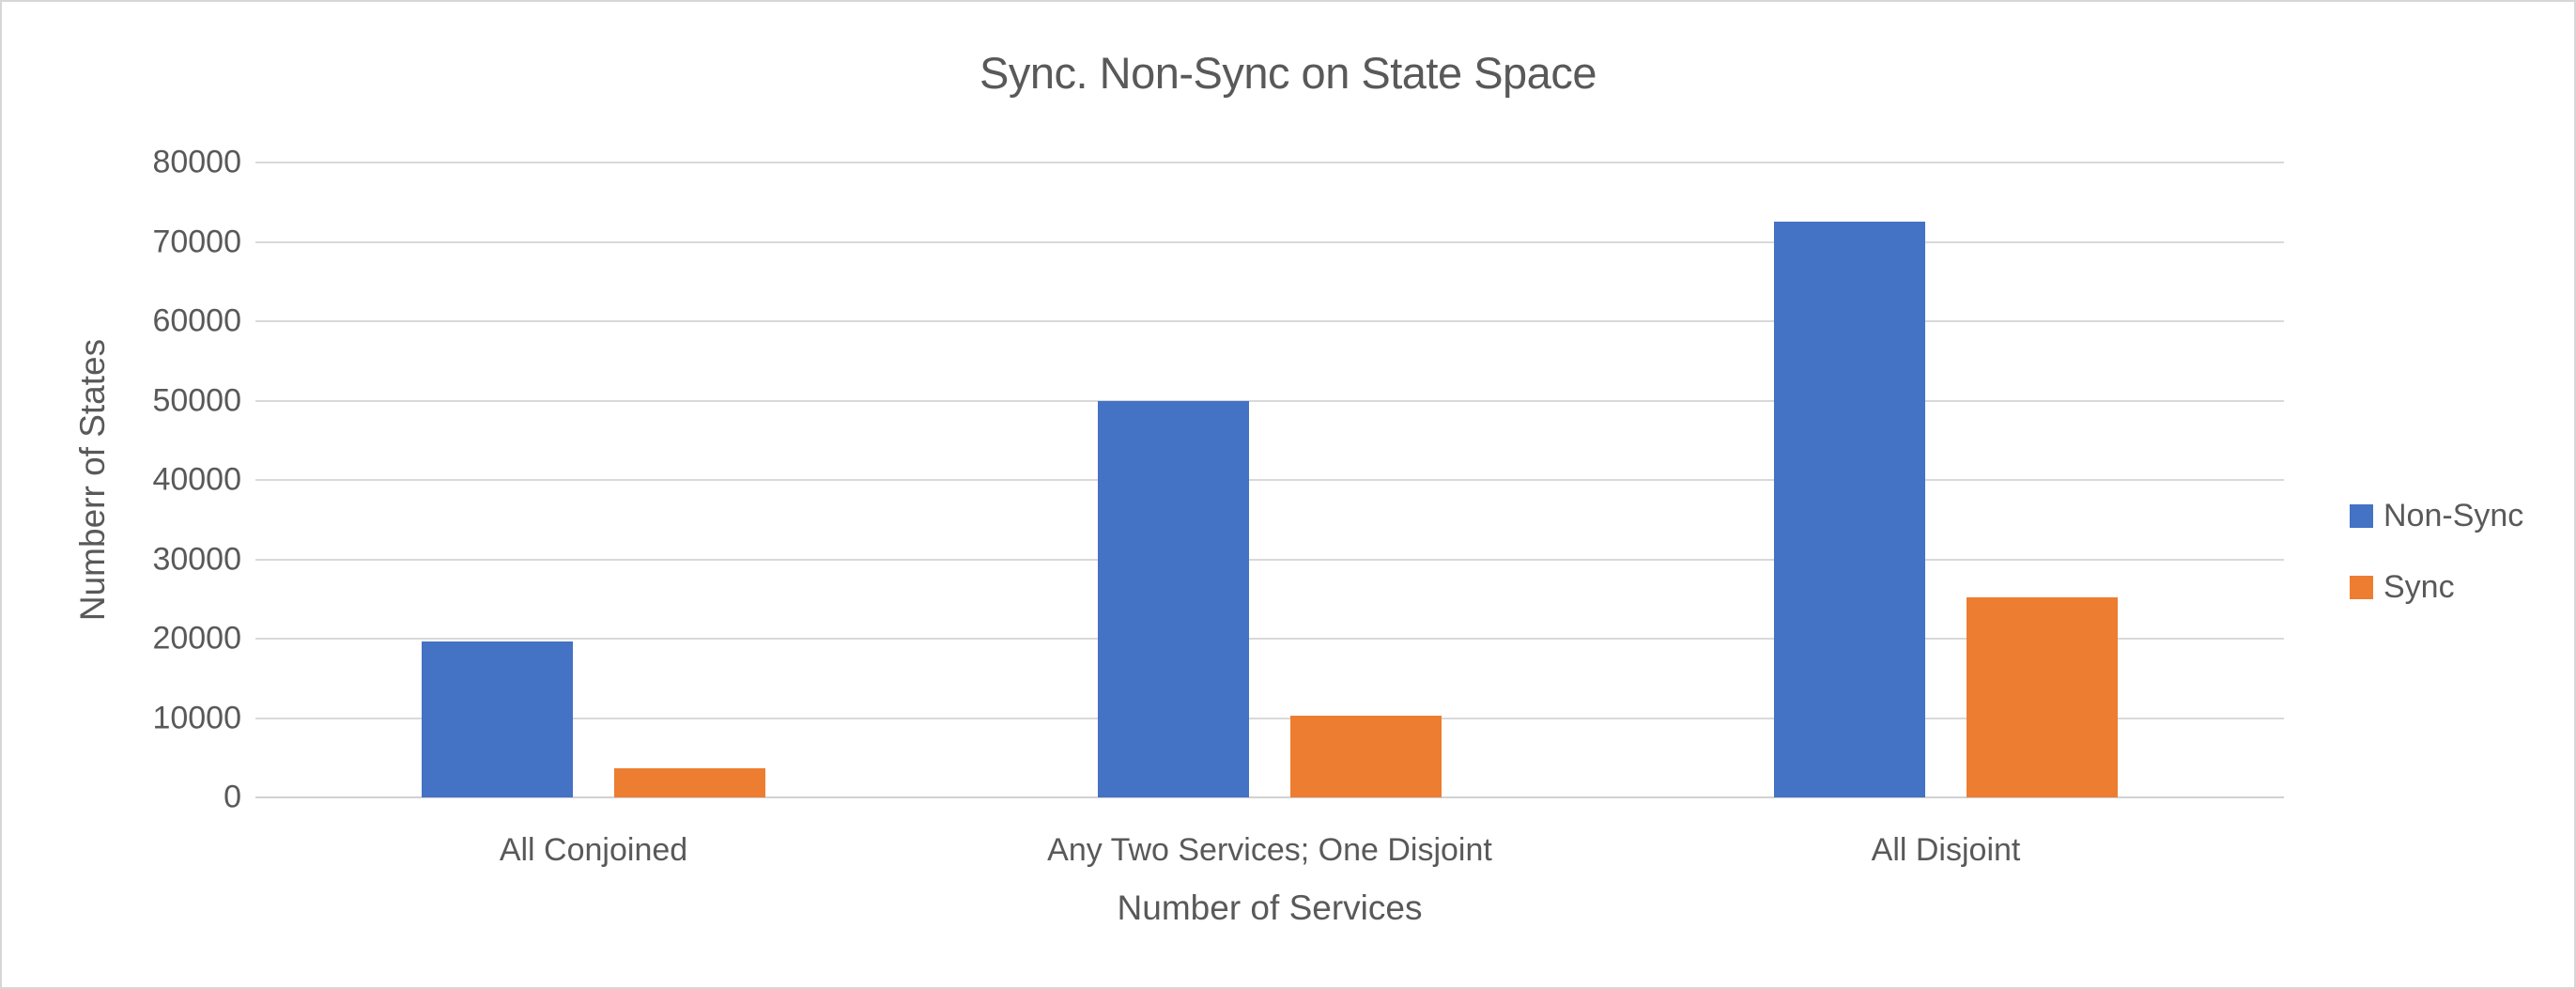 The width and height of the screenshot is (2576, 989). I want to click on legend-swatch-non-sync, so click(2361, 515).